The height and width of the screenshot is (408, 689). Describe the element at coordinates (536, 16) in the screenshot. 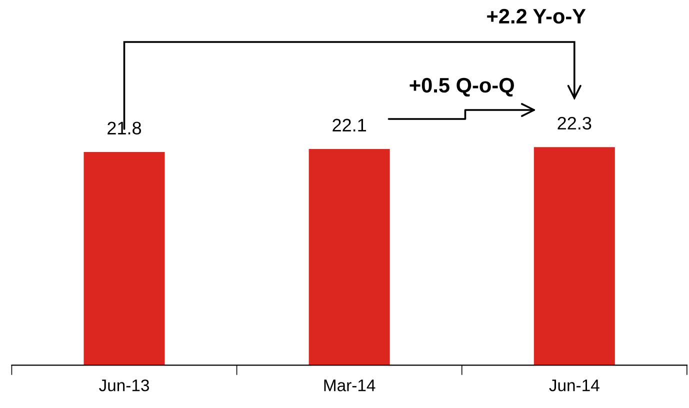

I see `text: +2.2 Y-o-Y` at that location.